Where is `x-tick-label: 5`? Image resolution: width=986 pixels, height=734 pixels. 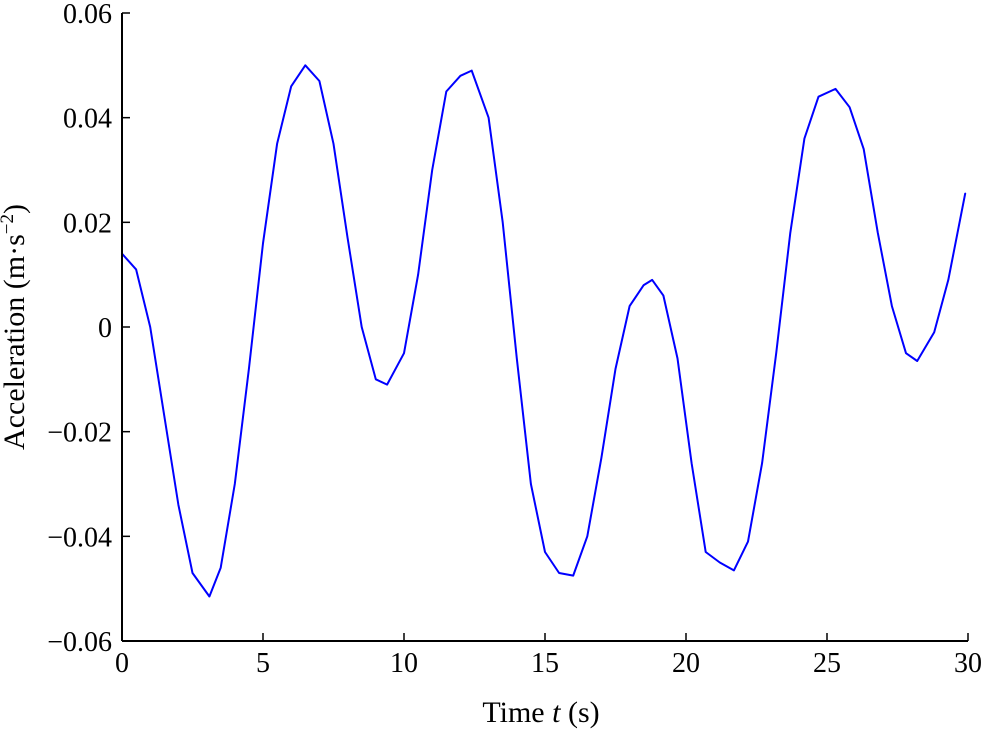
x-tick-label: 5 is located at coordinates (263, 663).